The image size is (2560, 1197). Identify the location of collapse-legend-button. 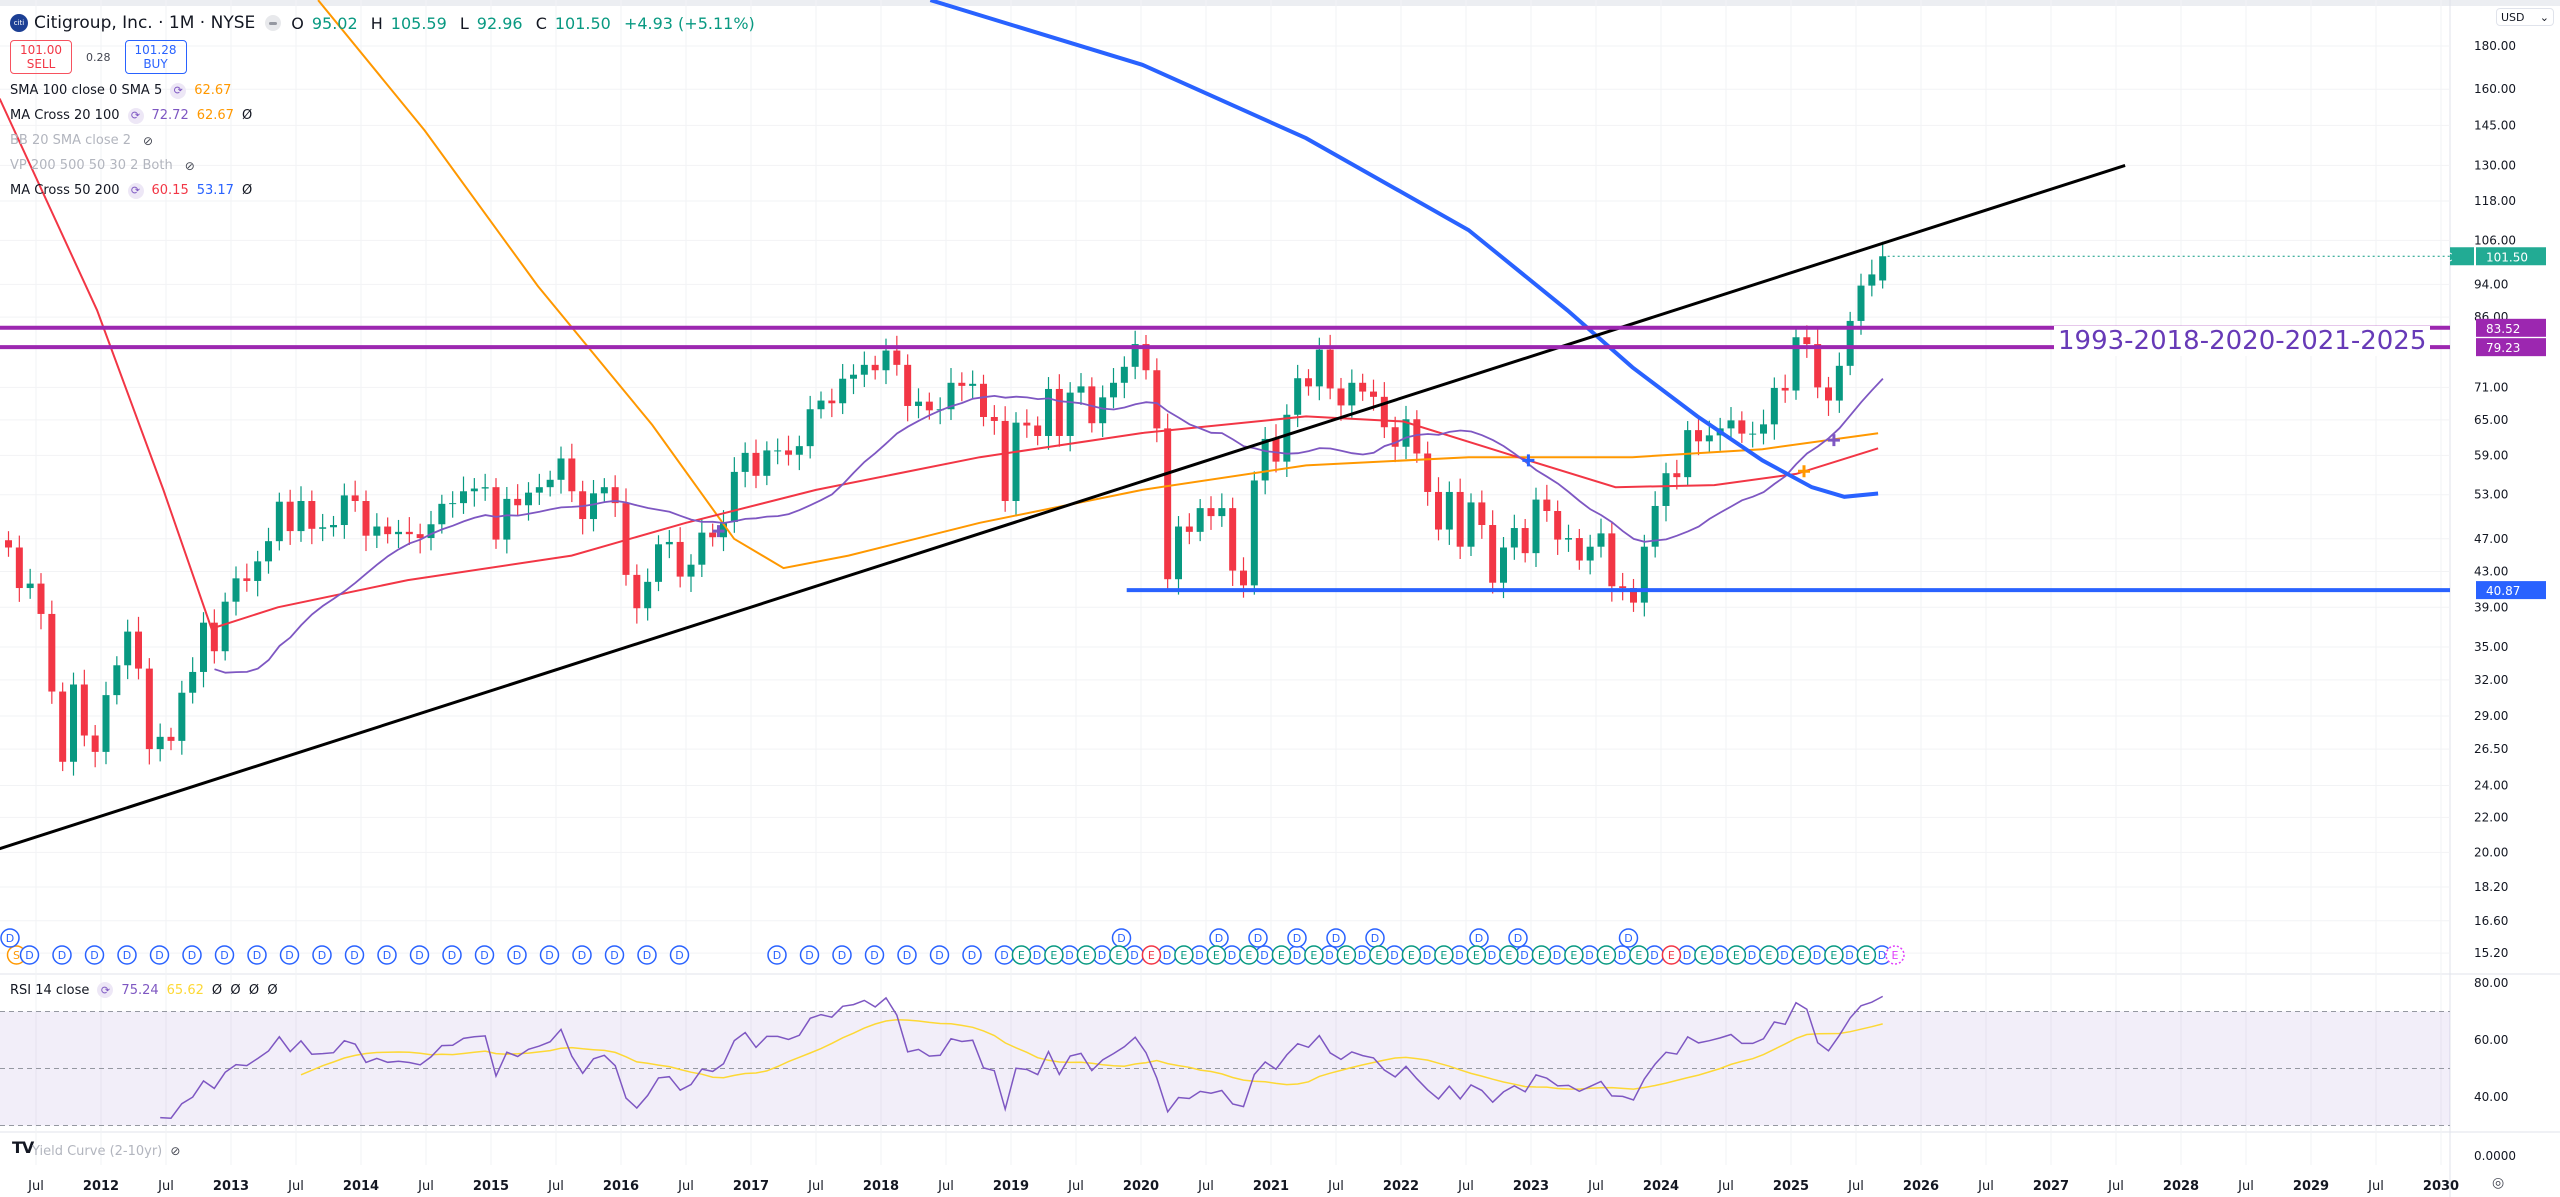
(273, 23).